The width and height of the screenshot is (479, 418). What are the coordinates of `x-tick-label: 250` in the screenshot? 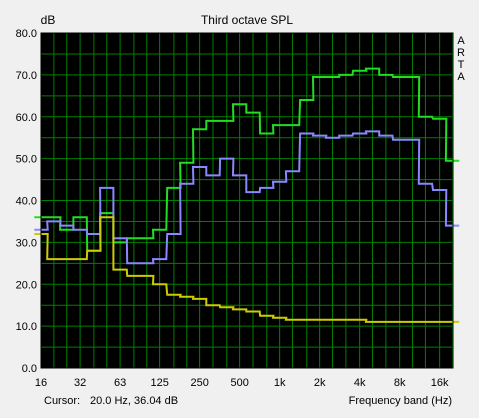 It's located at (199, 383).